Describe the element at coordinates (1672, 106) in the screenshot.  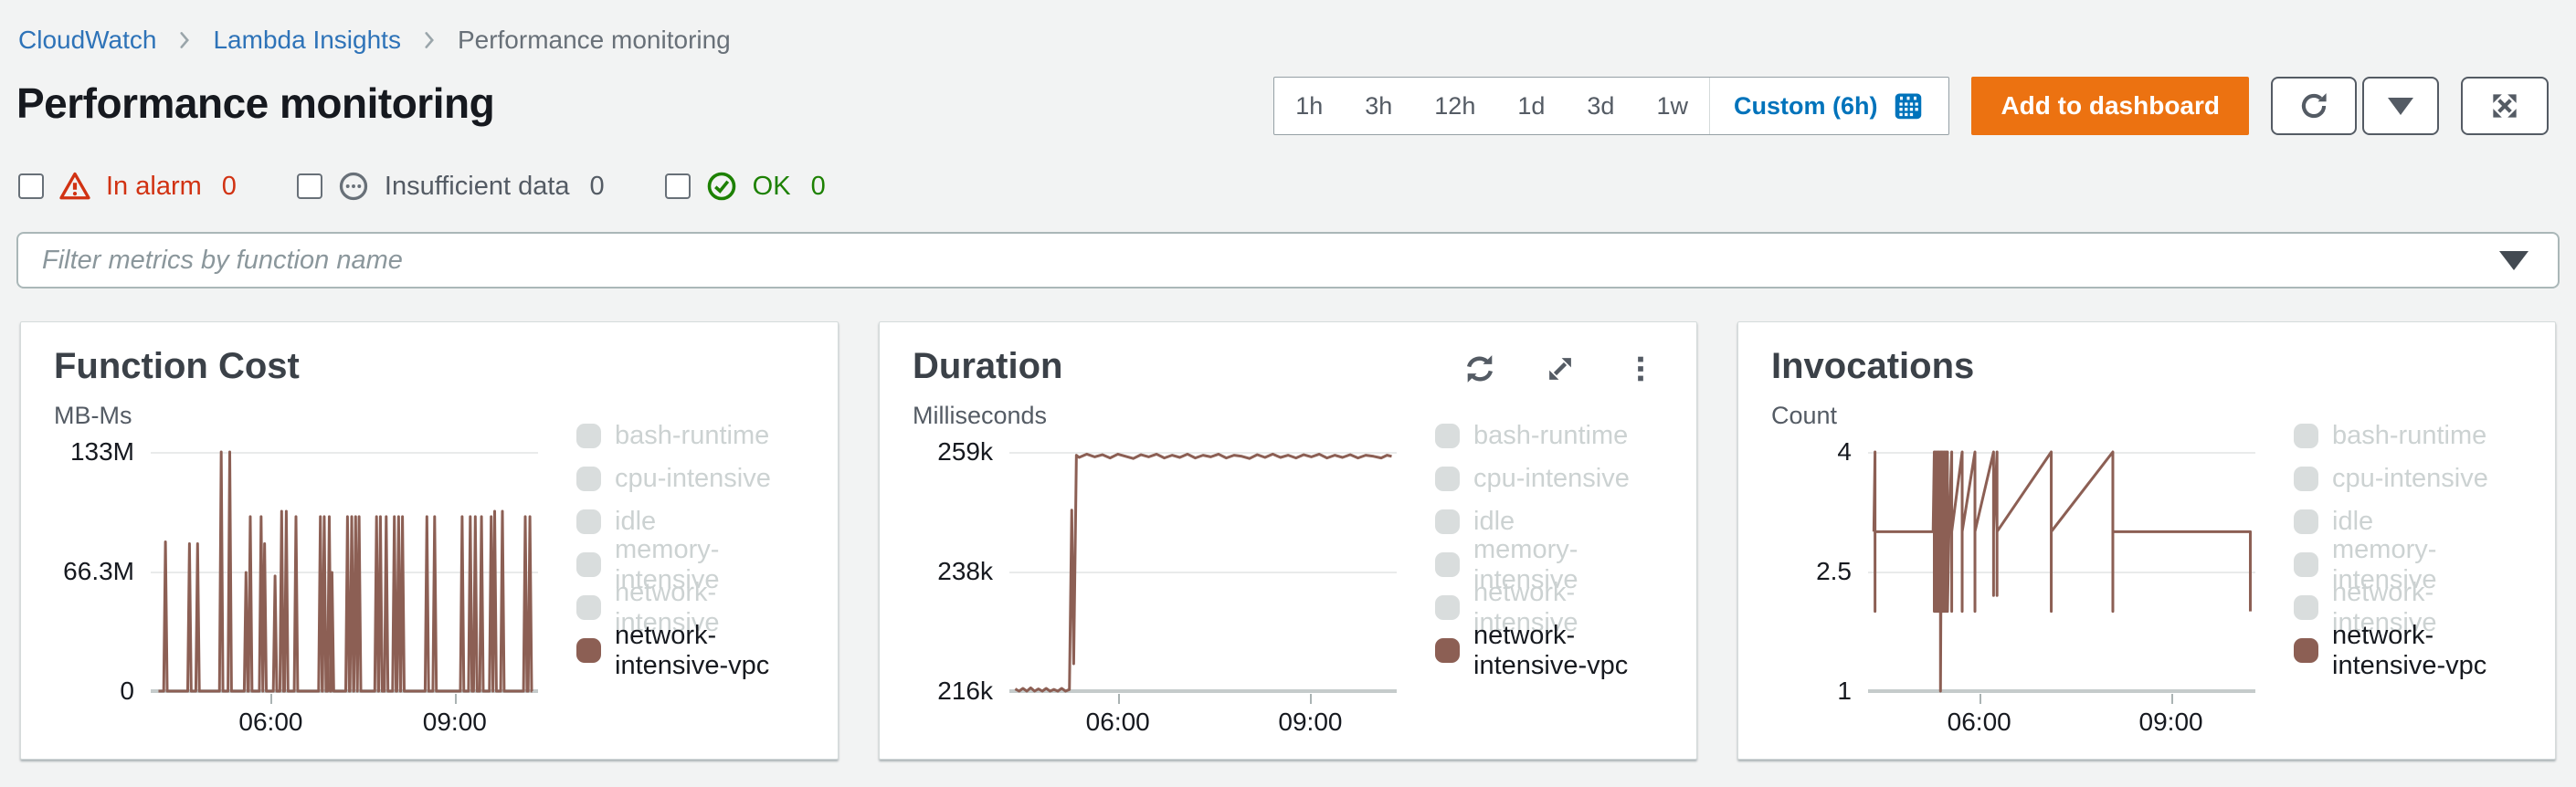
I see `time-preset-1w: 1w` at that location.